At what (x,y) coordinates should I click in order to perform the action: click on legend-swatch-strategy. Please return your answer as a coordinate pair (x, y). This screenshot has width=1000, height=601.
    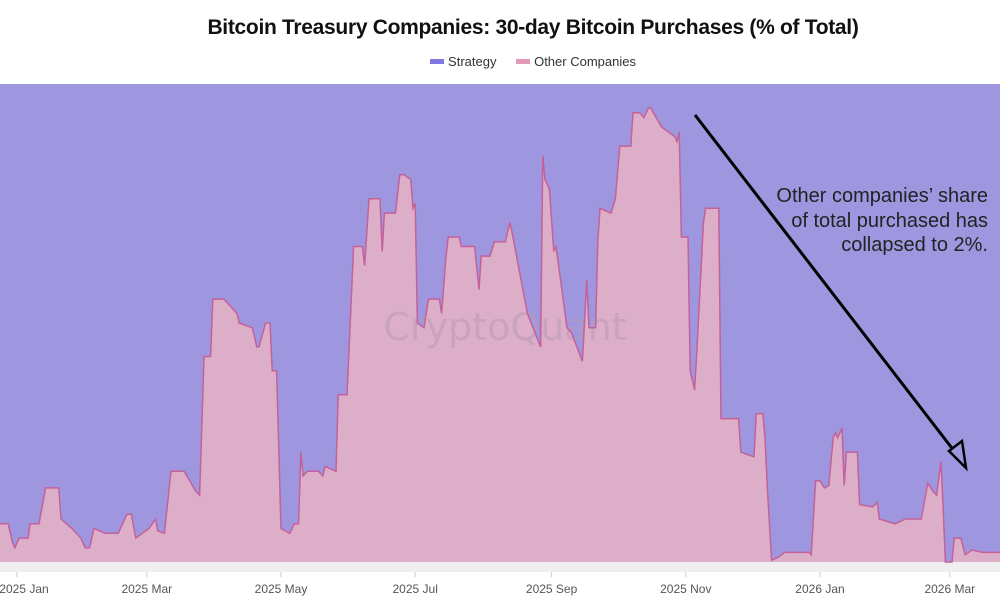
    Looking at the image, I should click on (437, 61).